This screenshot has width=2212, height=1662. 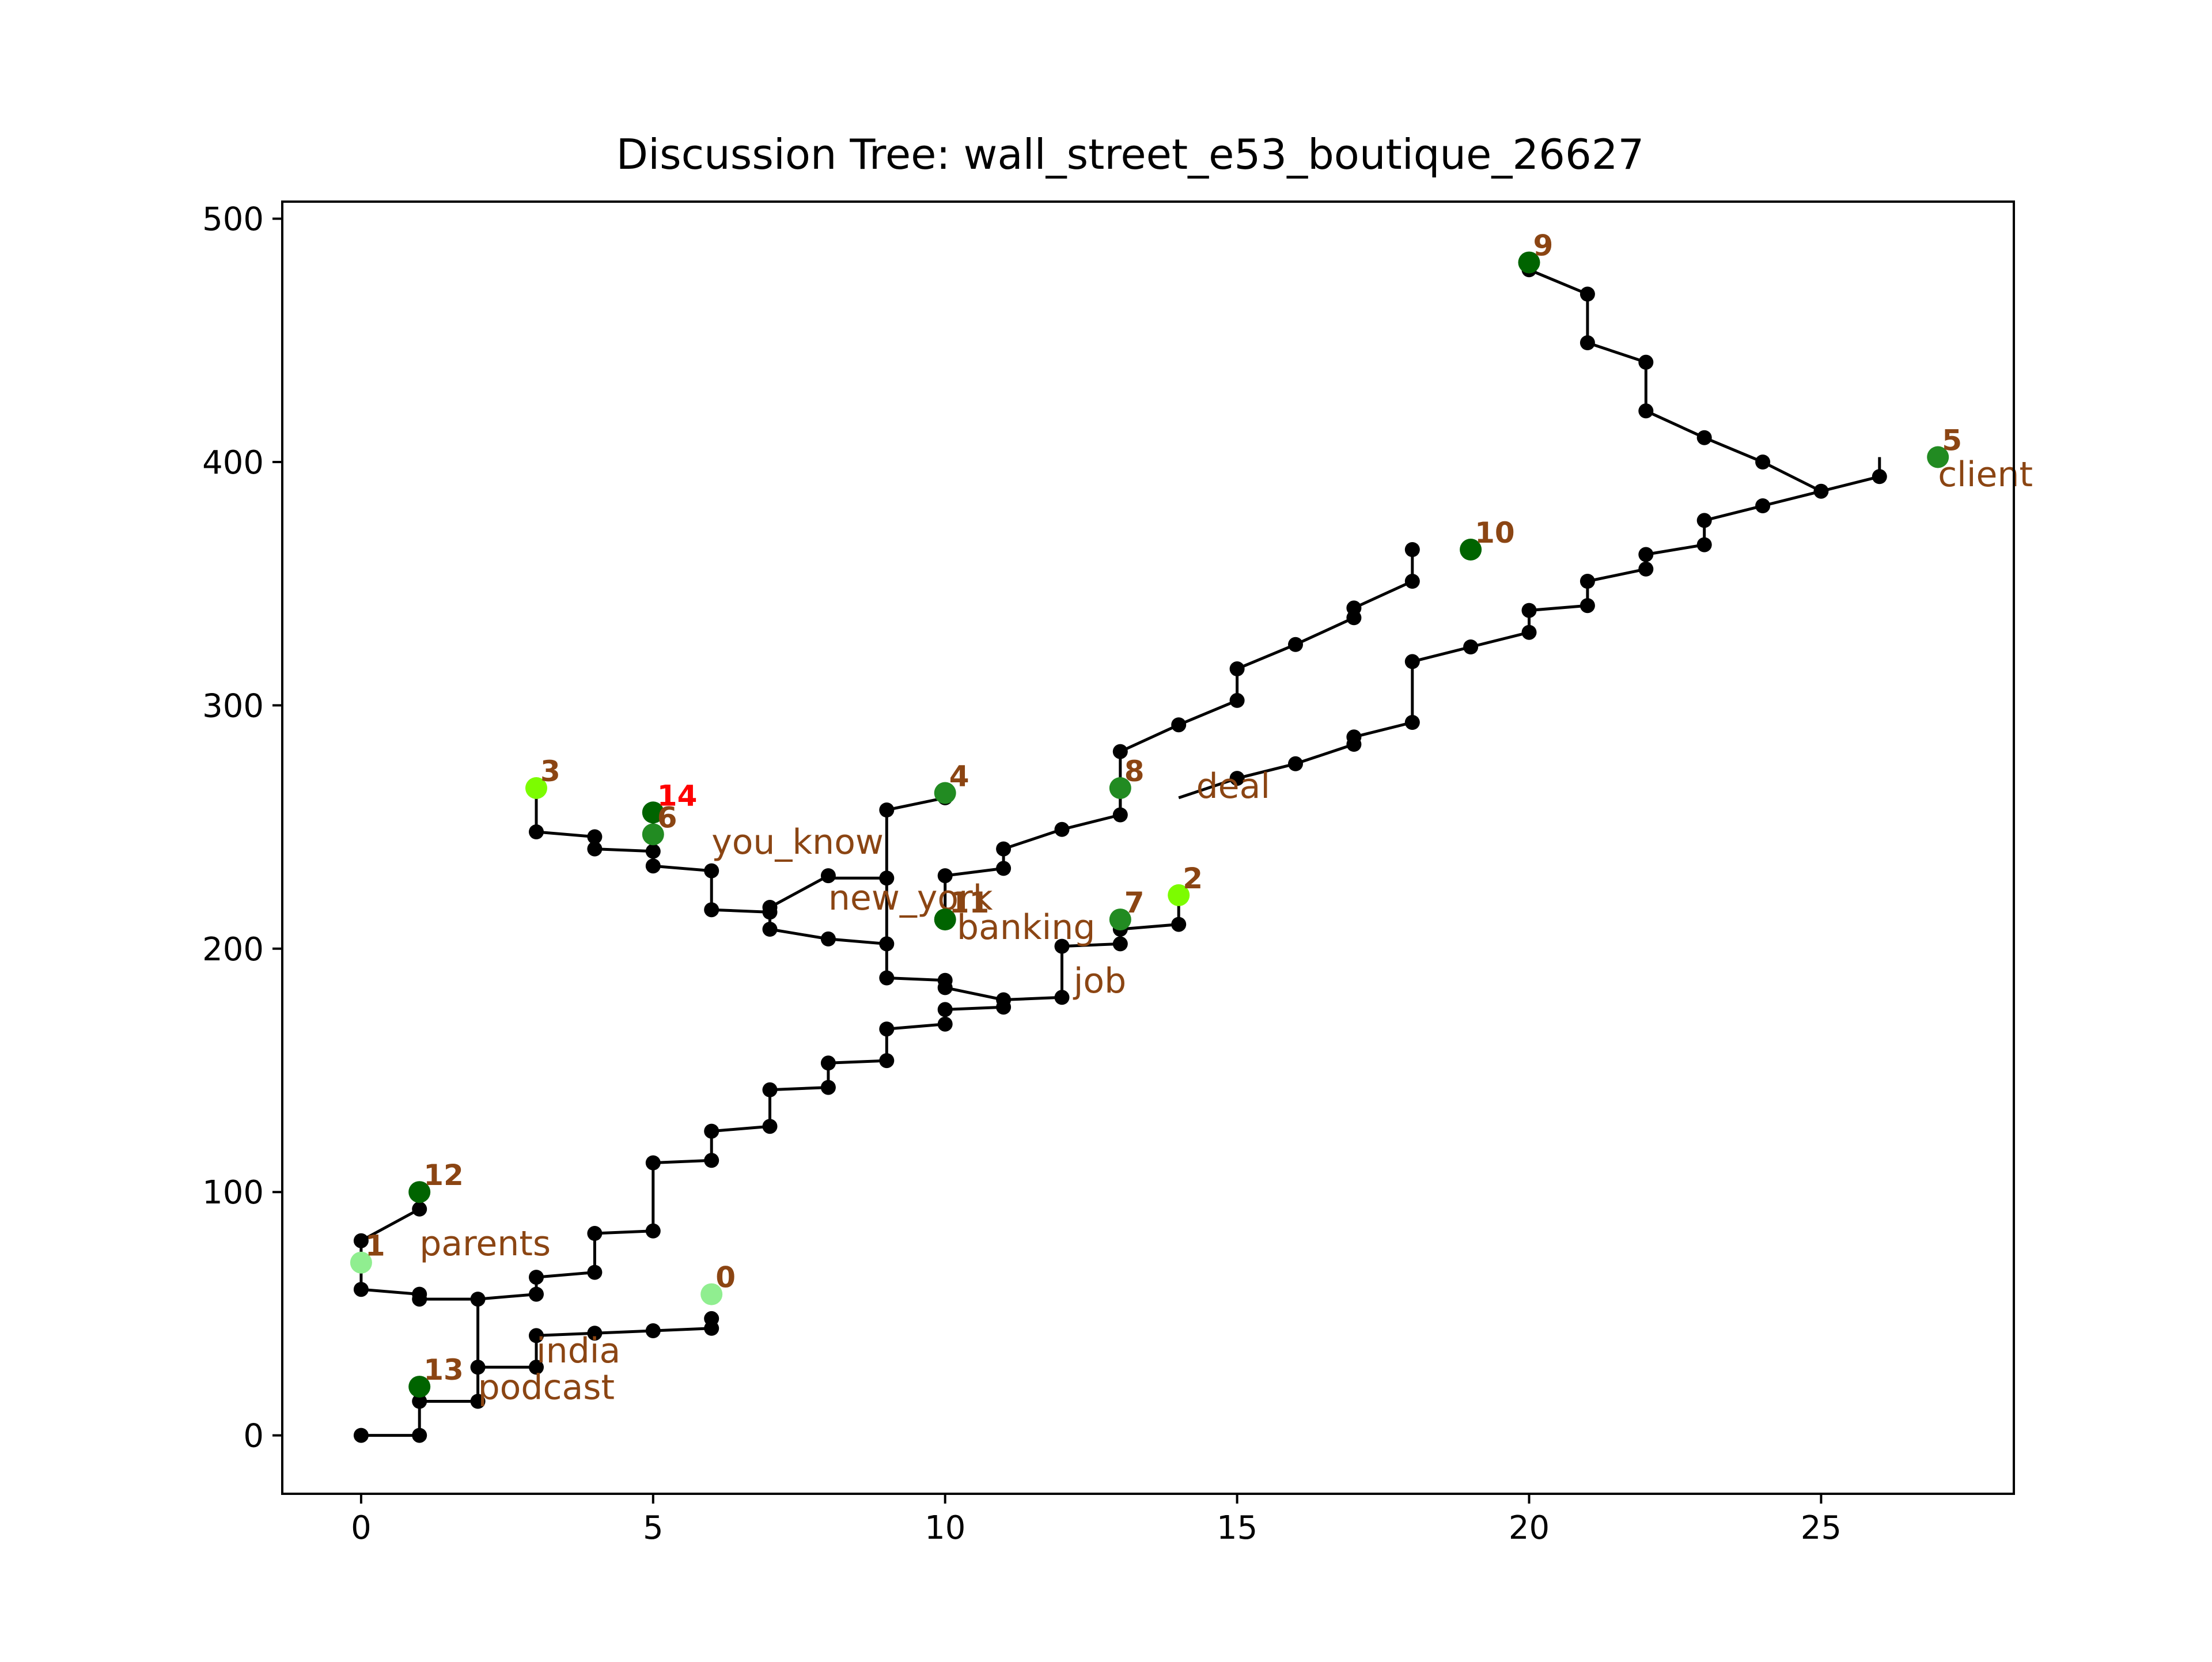 I want to click on node-label-5: 5, so click(x=1952, y=440).